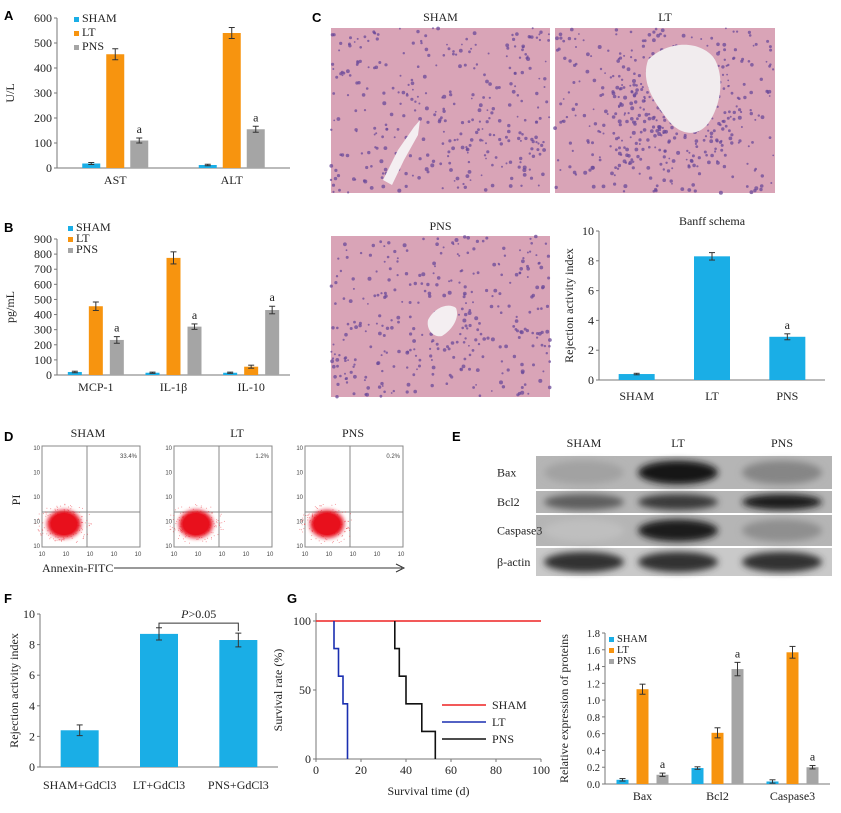  What do you see at coordinates (664, 506) in the screenshot?
I see `western-blot: SHAM LT PNS Bax Bcl2 Caspase3 β-actin` at bounding box center [664, 506].